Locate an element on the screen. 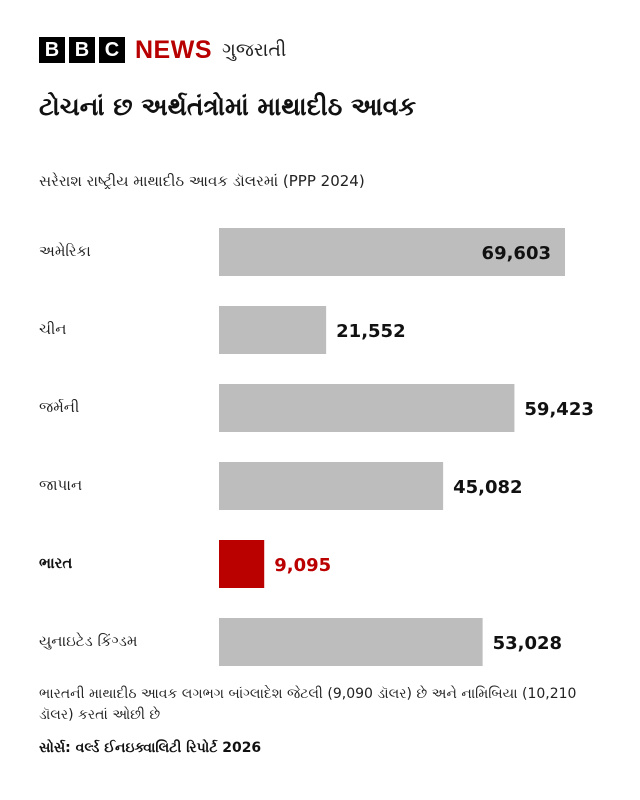  bbc-news-gujarati-logo: B B C NEWS ગુજરાતી is located at coordinates (162, 50).